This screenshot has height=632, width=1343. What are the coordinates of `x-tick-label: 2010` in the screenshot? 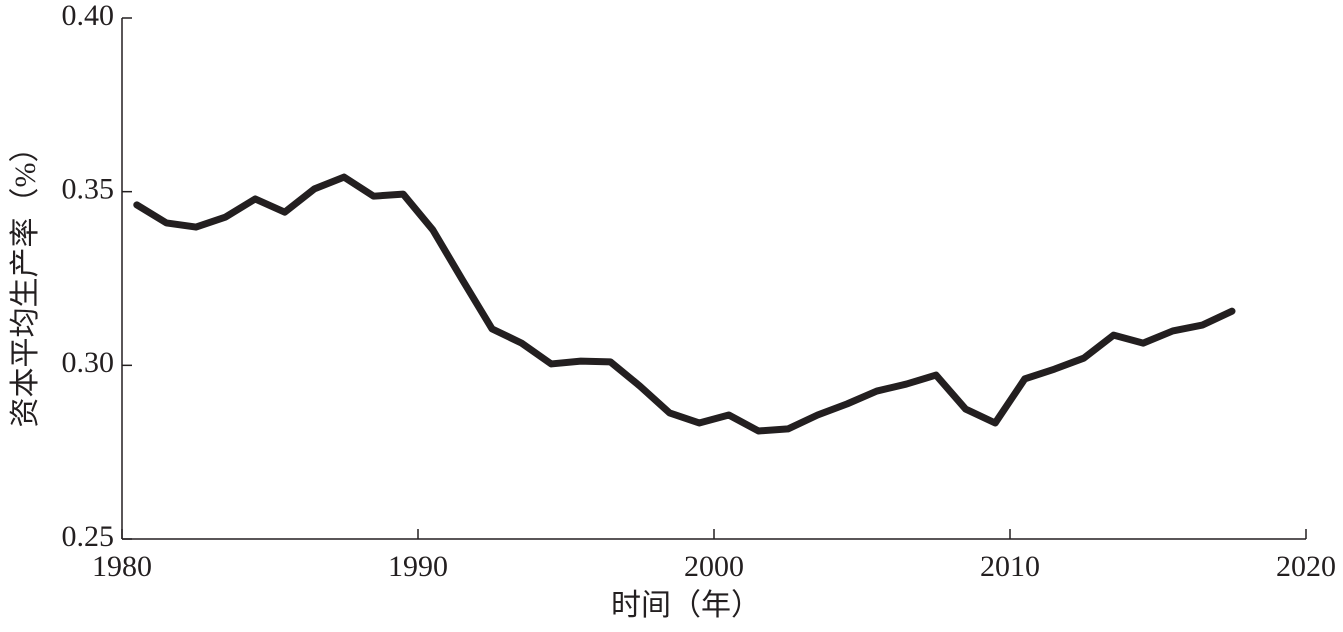 It's located at (1010, 566).